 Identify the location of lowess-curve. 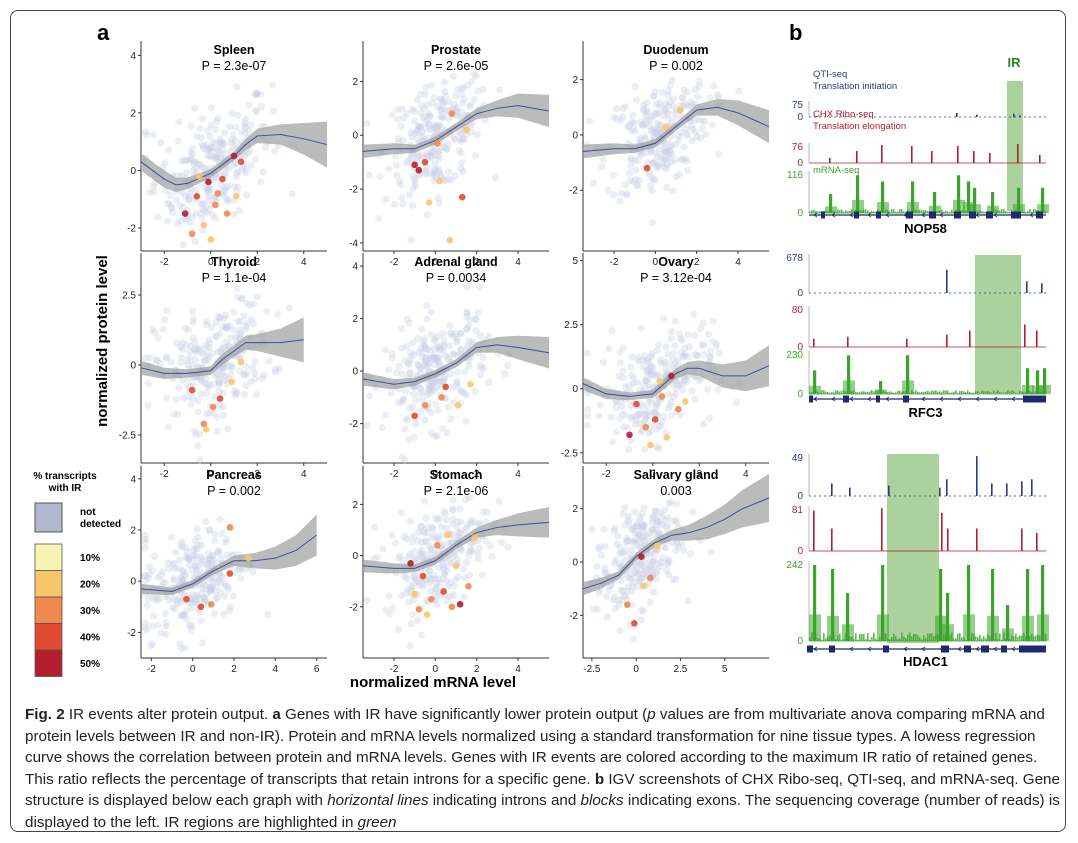
(676, 381).